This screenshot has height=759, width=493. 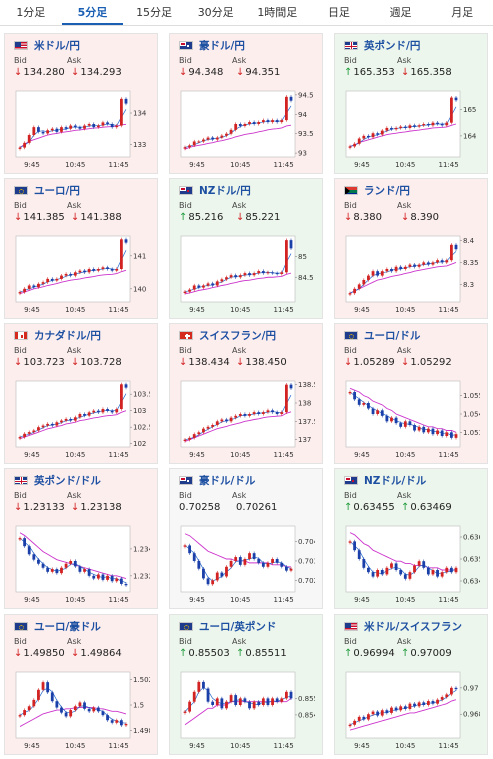 I want to click on bid-value: 103.723, so click(x=44, y=362).